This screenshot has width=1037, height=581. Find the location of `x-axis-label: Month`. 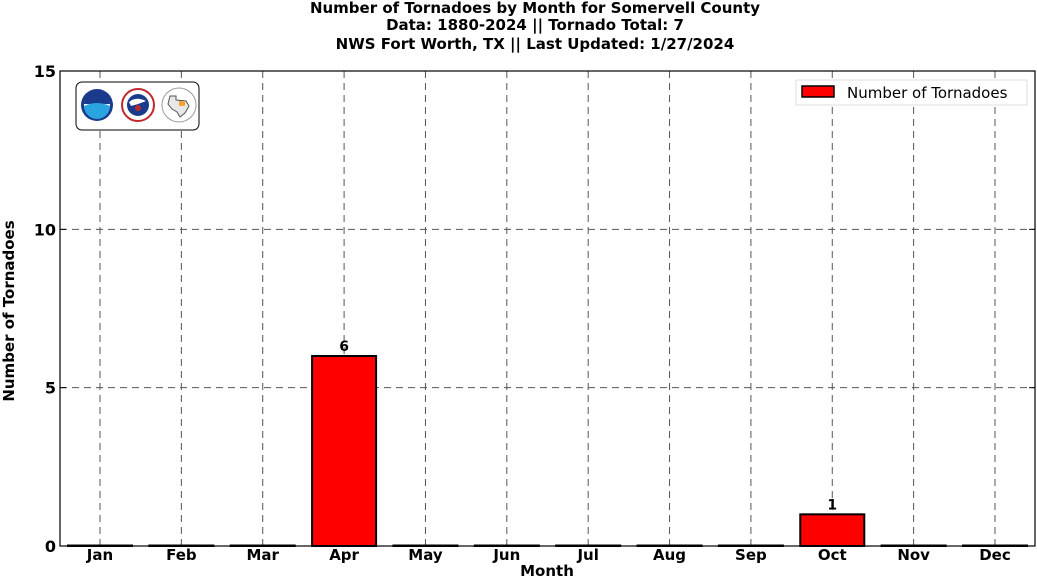

x-axis-label: Month is located at coordinates (547, 571).